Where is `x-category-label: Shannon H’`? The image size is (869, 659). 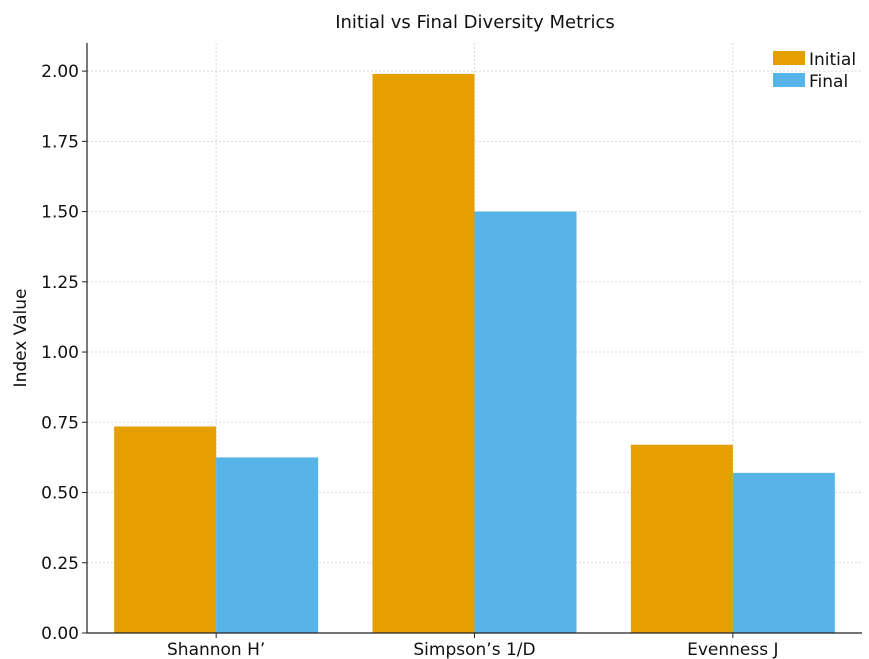 x-category-label: Shannon H’ is located at coordinates (216, 649).